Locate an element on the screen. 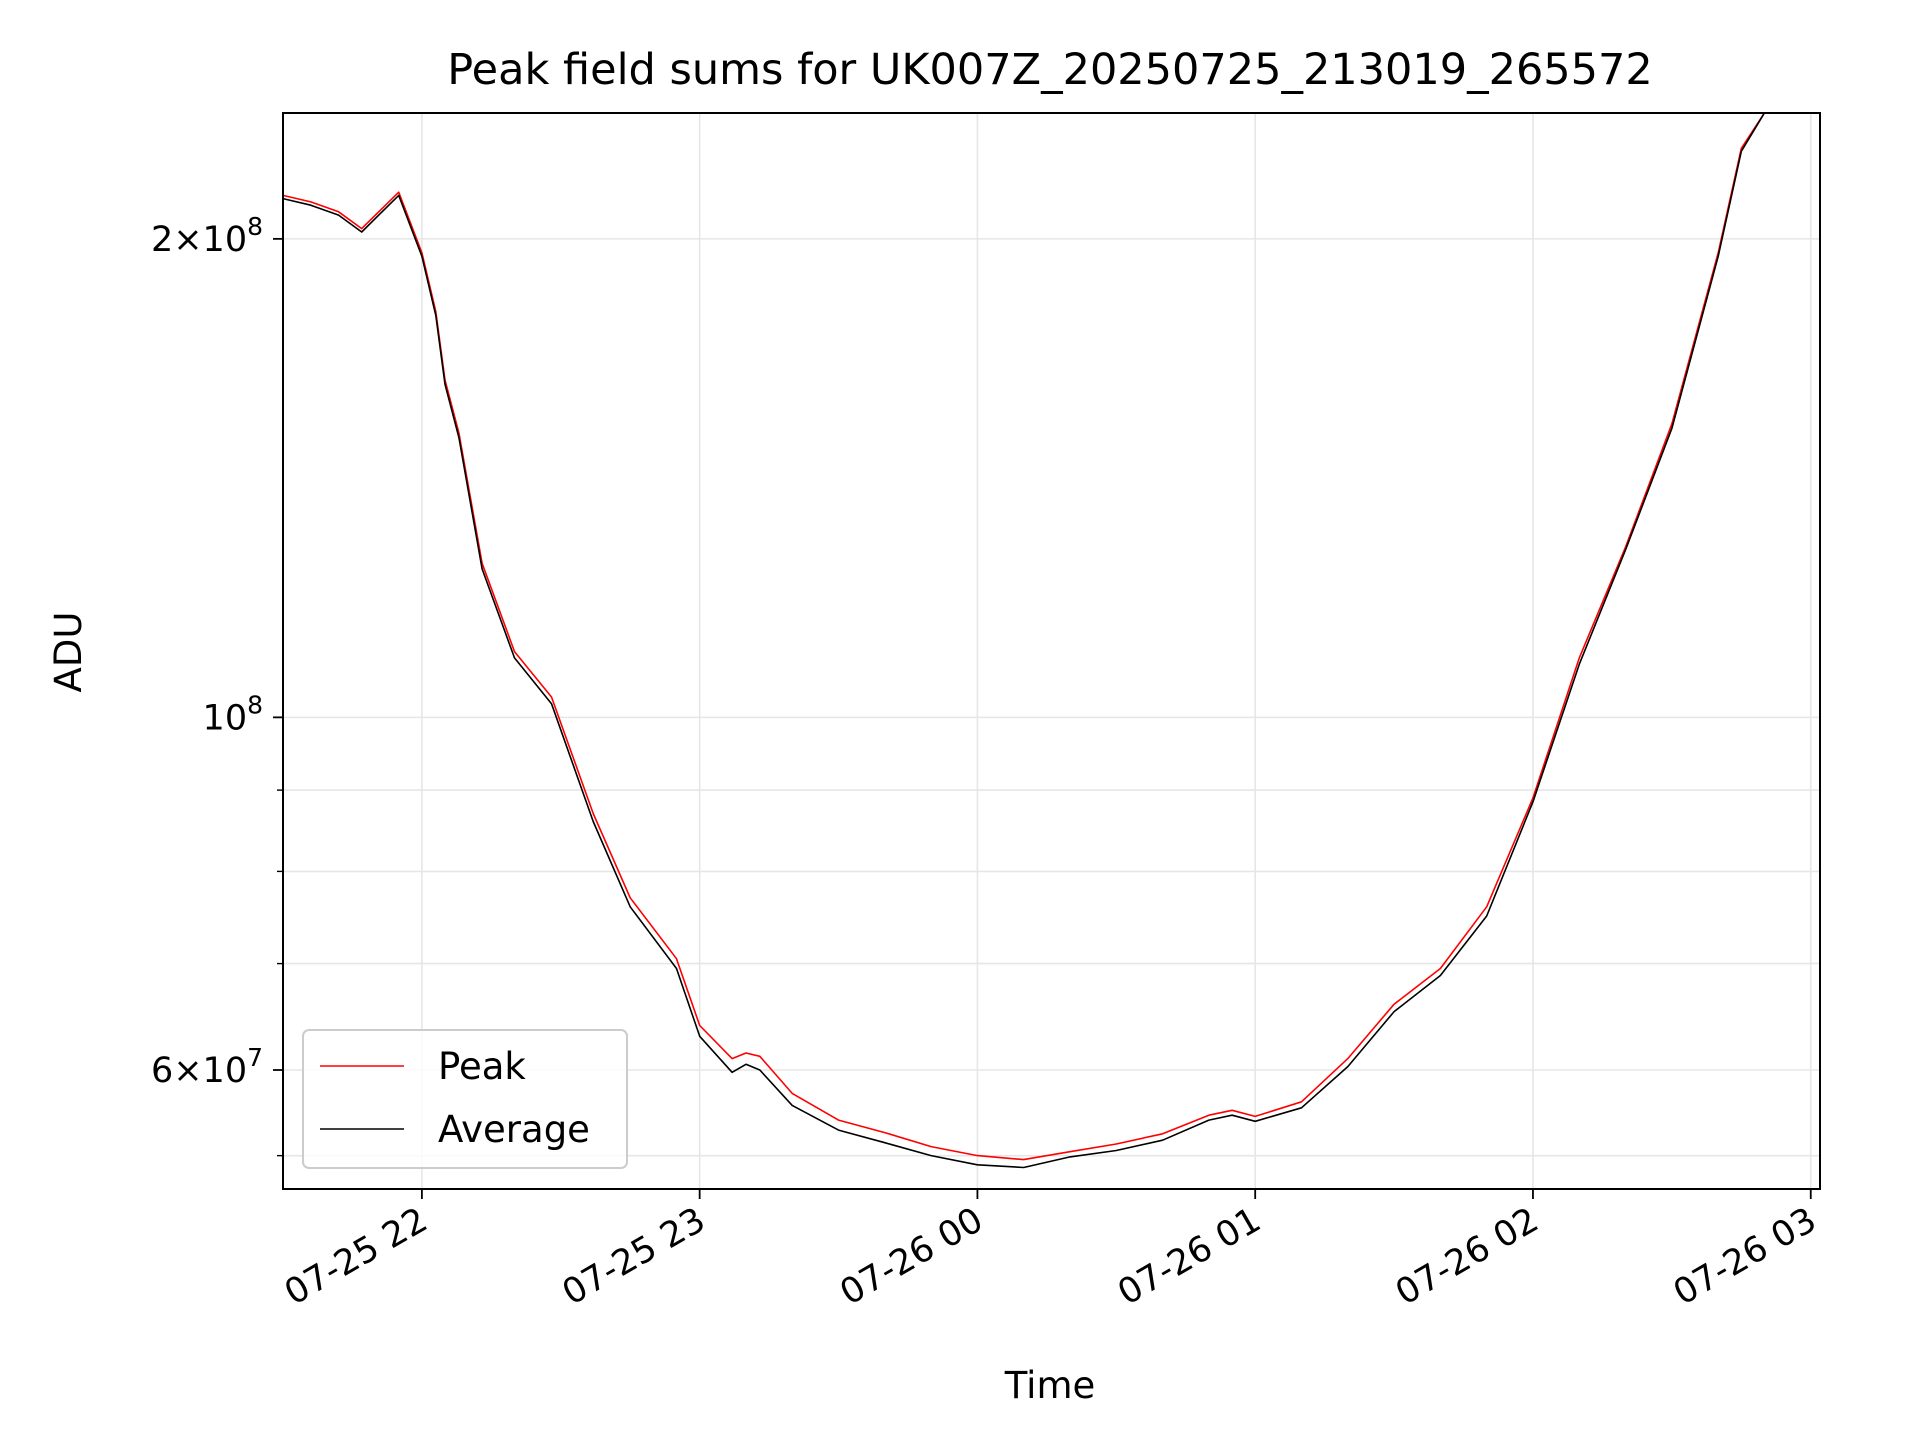 Image resolution: width=1920 pixels, height=1440 pixels. x-axis-label: Time is located at coordinates (1050, 1385).